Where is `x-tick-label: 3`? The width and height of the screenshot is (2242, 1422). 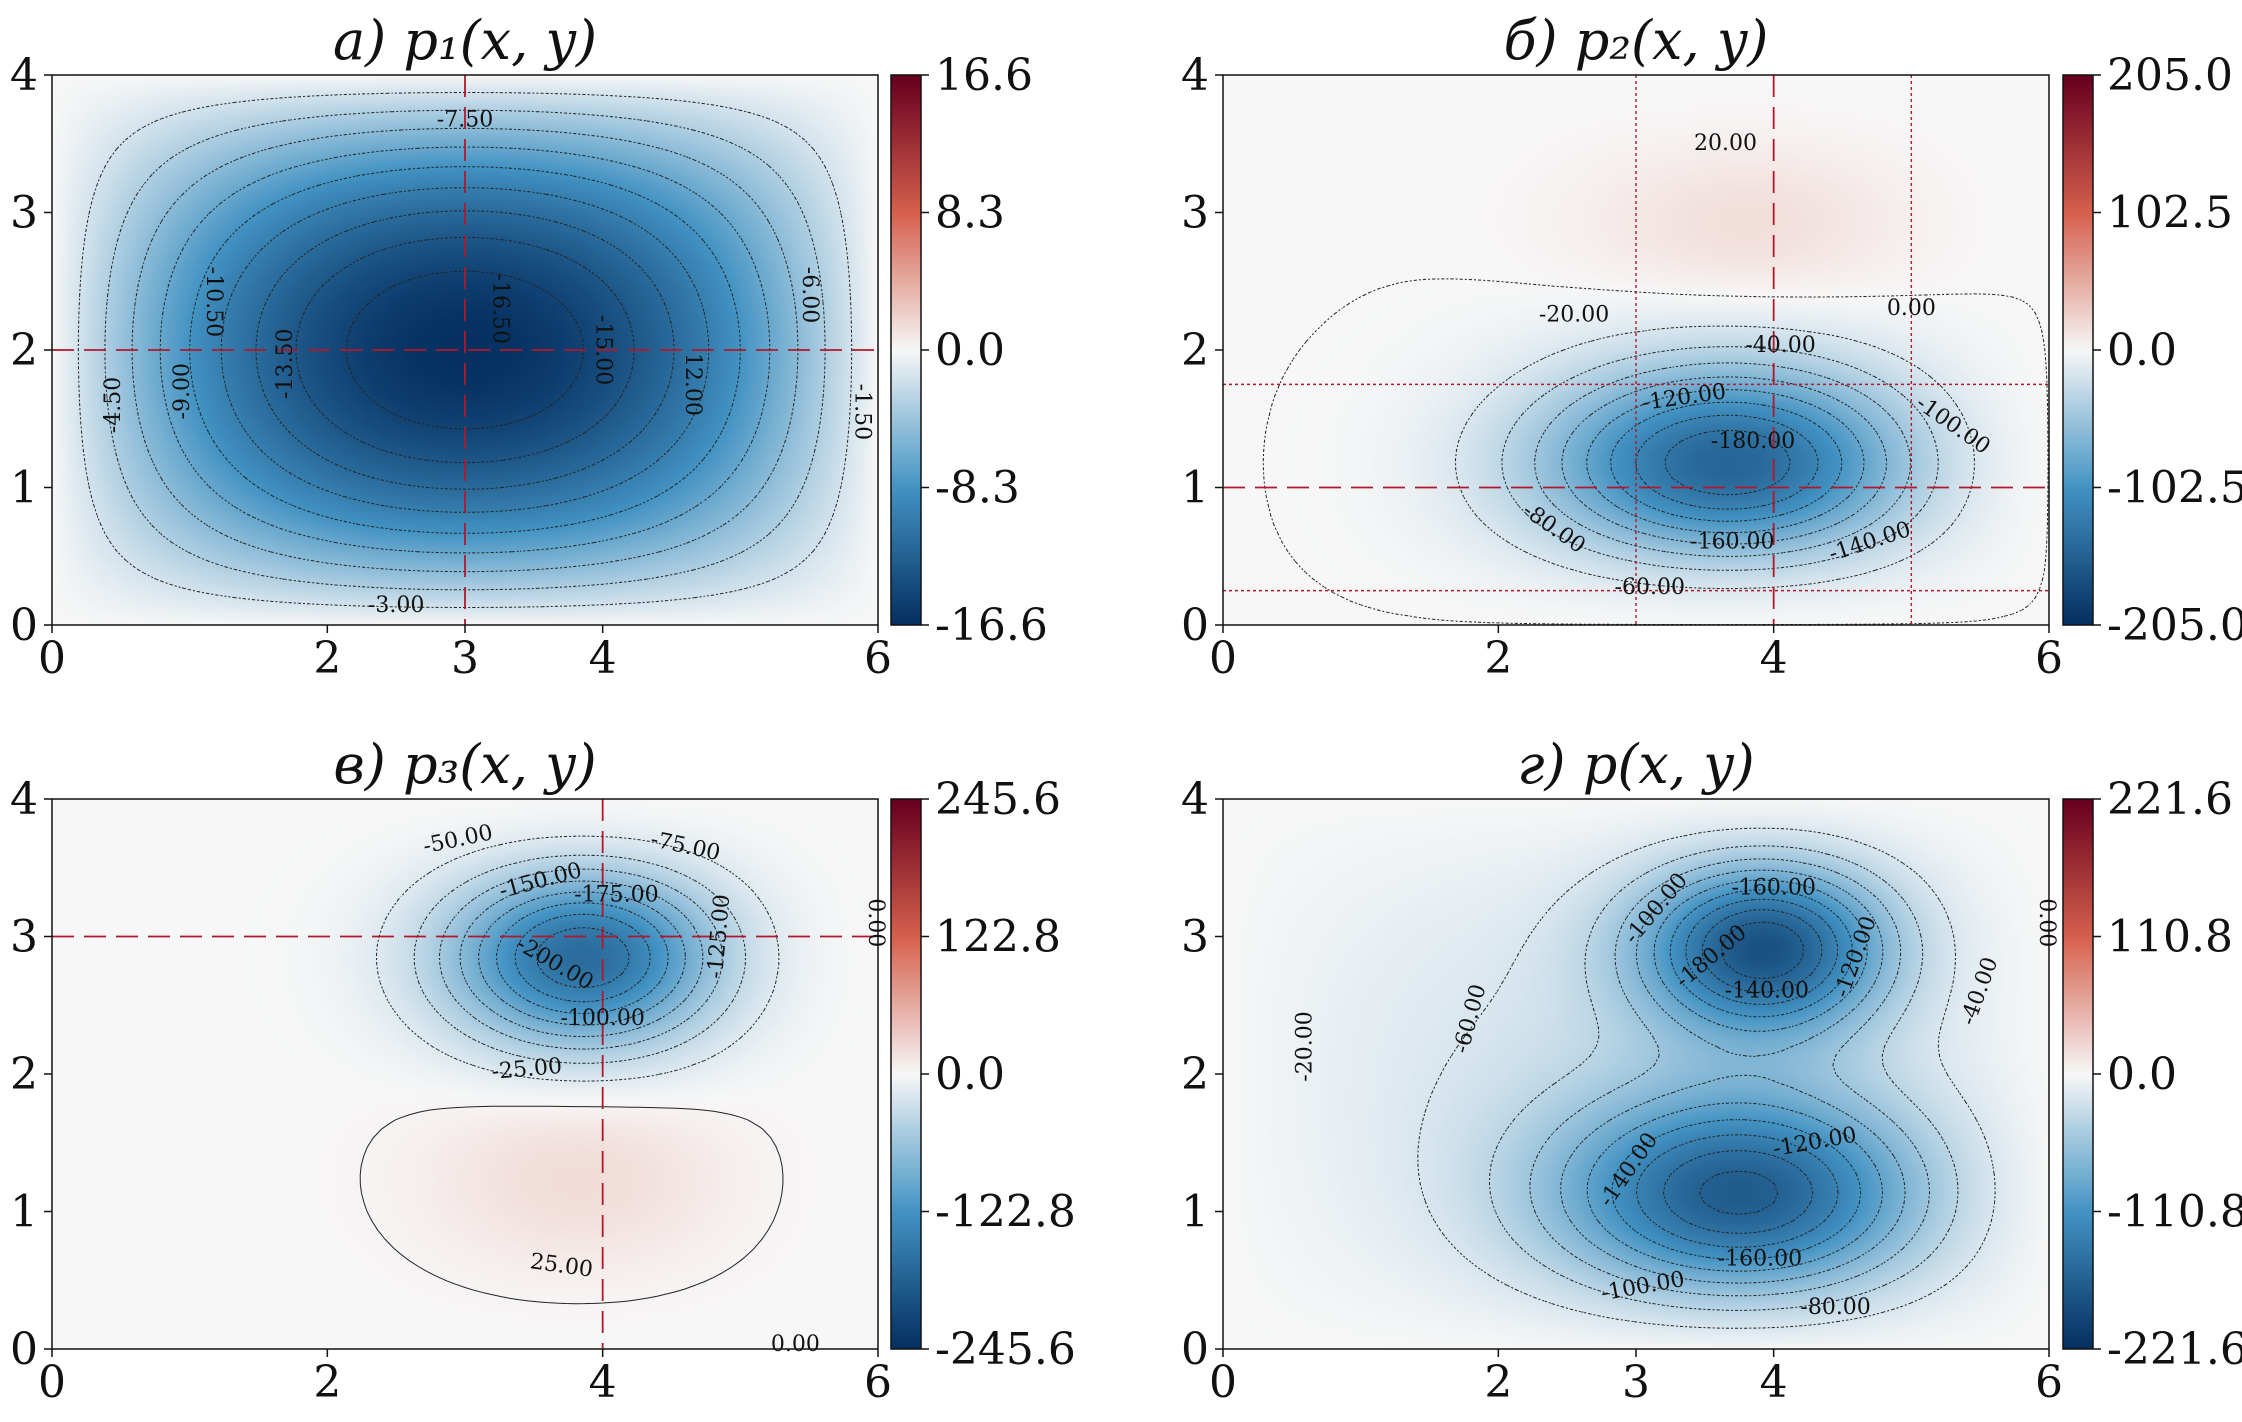 x-tick-label: 3 is located at coordinates (465, 658).